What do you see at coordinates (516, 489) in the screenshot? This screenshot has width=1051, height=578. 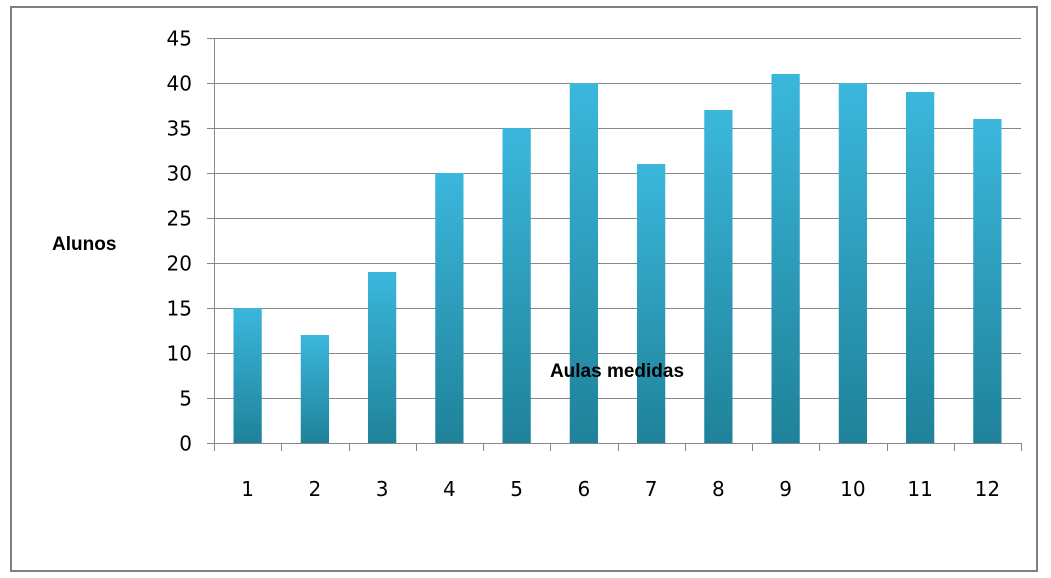 I see `x-tick-label: 5` at bounding box center [516, 489].